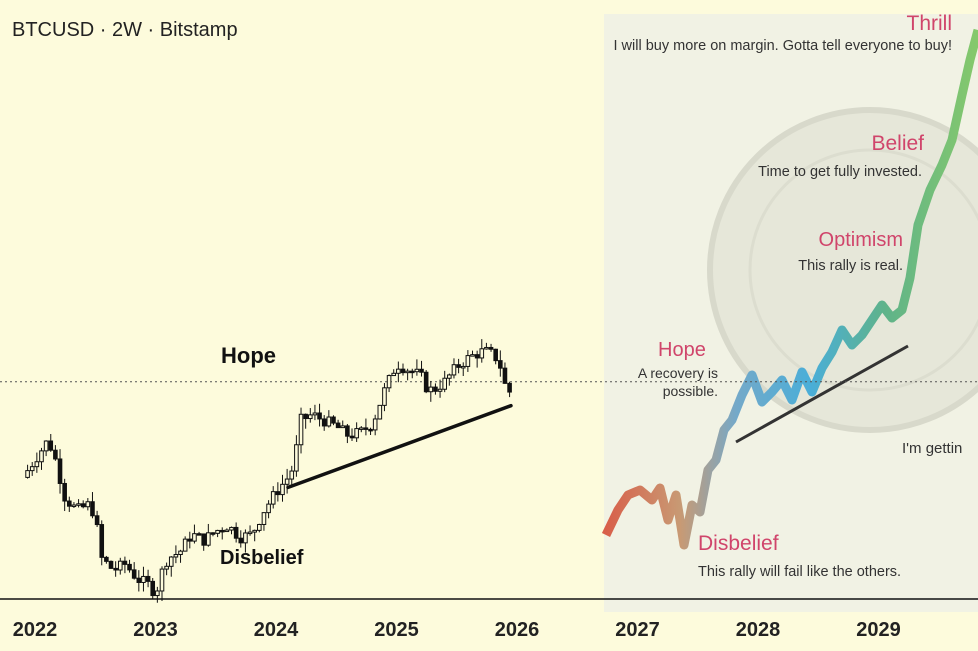  Describe the element at coordinates (850, 266) in the screenshot. I see `inset-phase-optimism-text: This rally is real.` at that location.